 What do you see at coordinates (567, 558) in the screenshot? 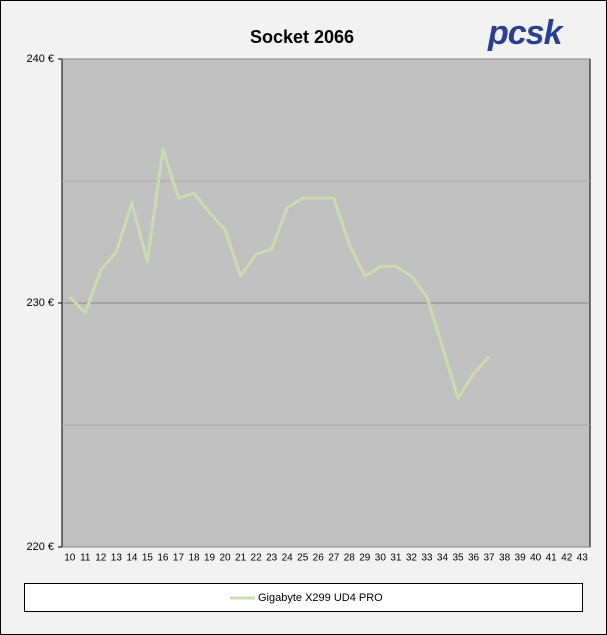
I see `x-tick-label: 42` at bounding box center [567, 558].